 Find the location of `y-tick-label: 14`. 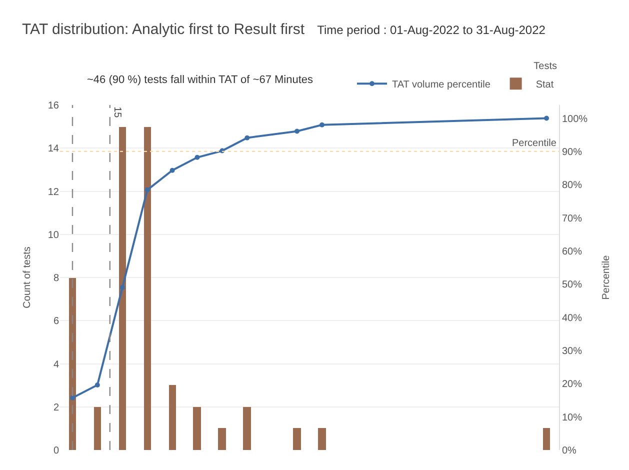

y-tick-label: 14 is located at coordinates (54, 149).